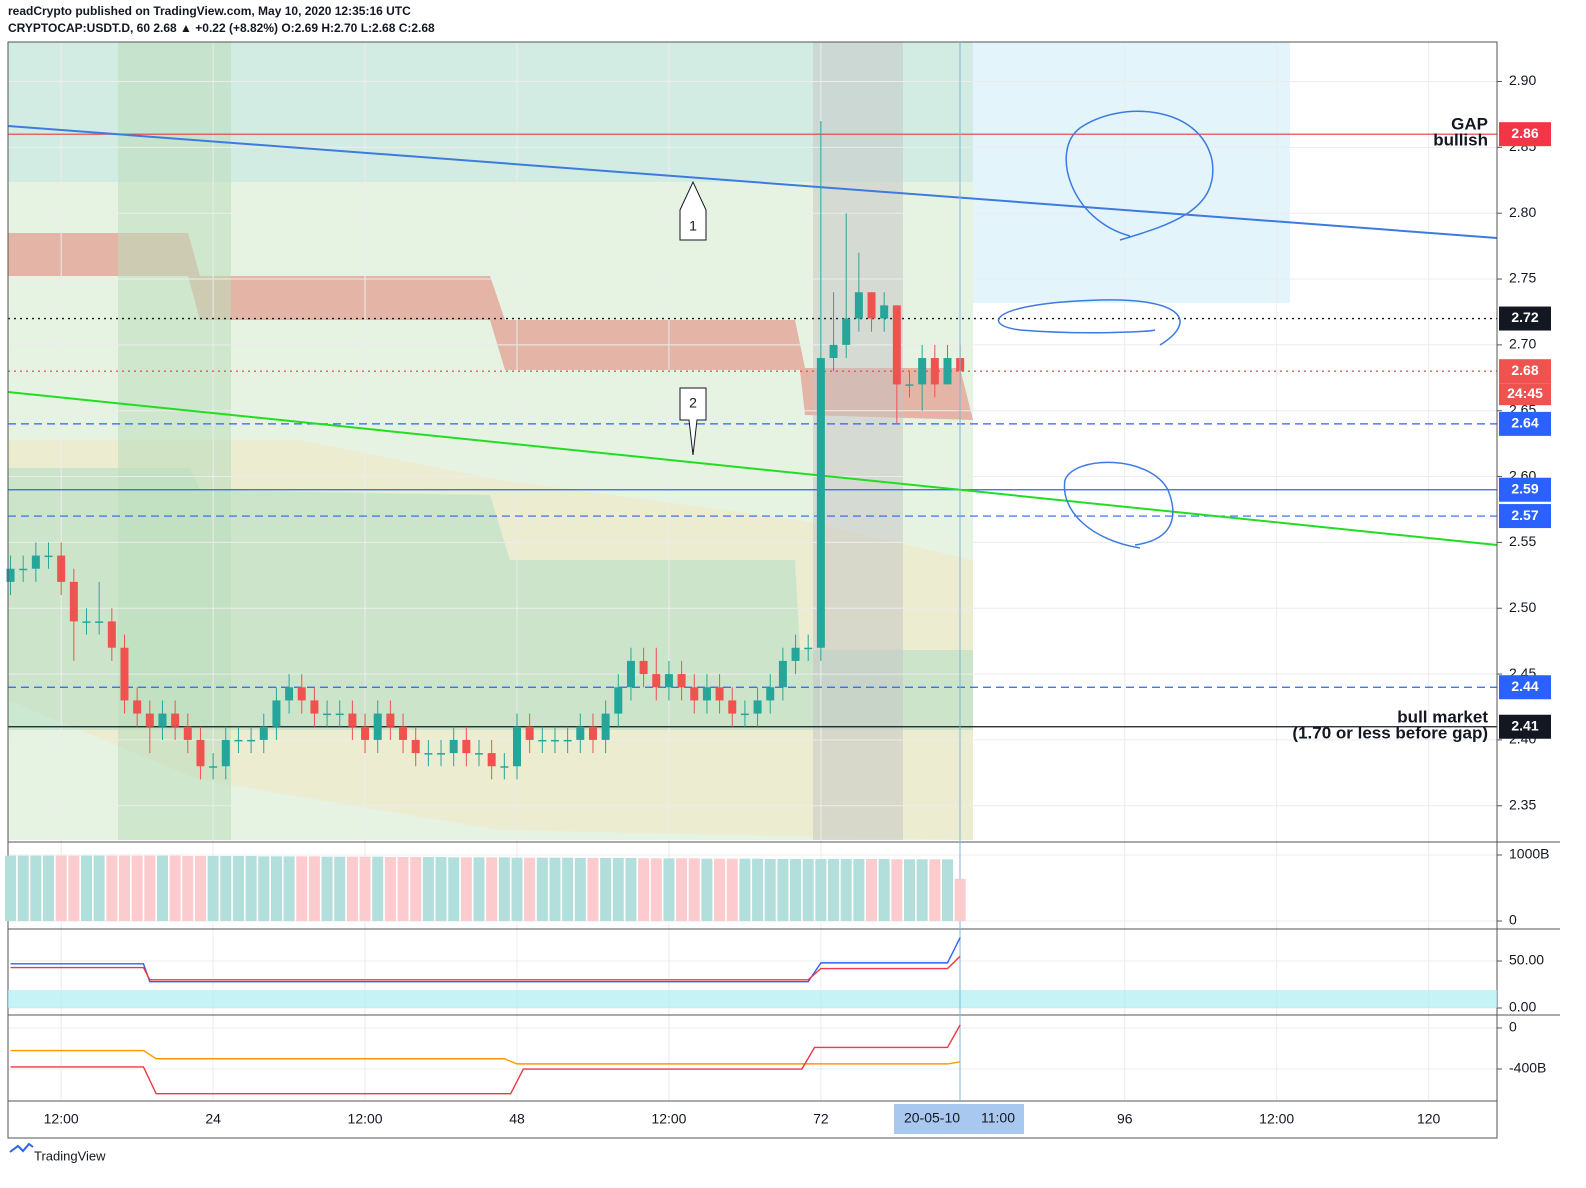 Image resolution: width=1586 pixels, height=1188 pixels. Describe the element at coordinates (1524, 317) in the screenshot. I see `level-label: 2.72` at that location.